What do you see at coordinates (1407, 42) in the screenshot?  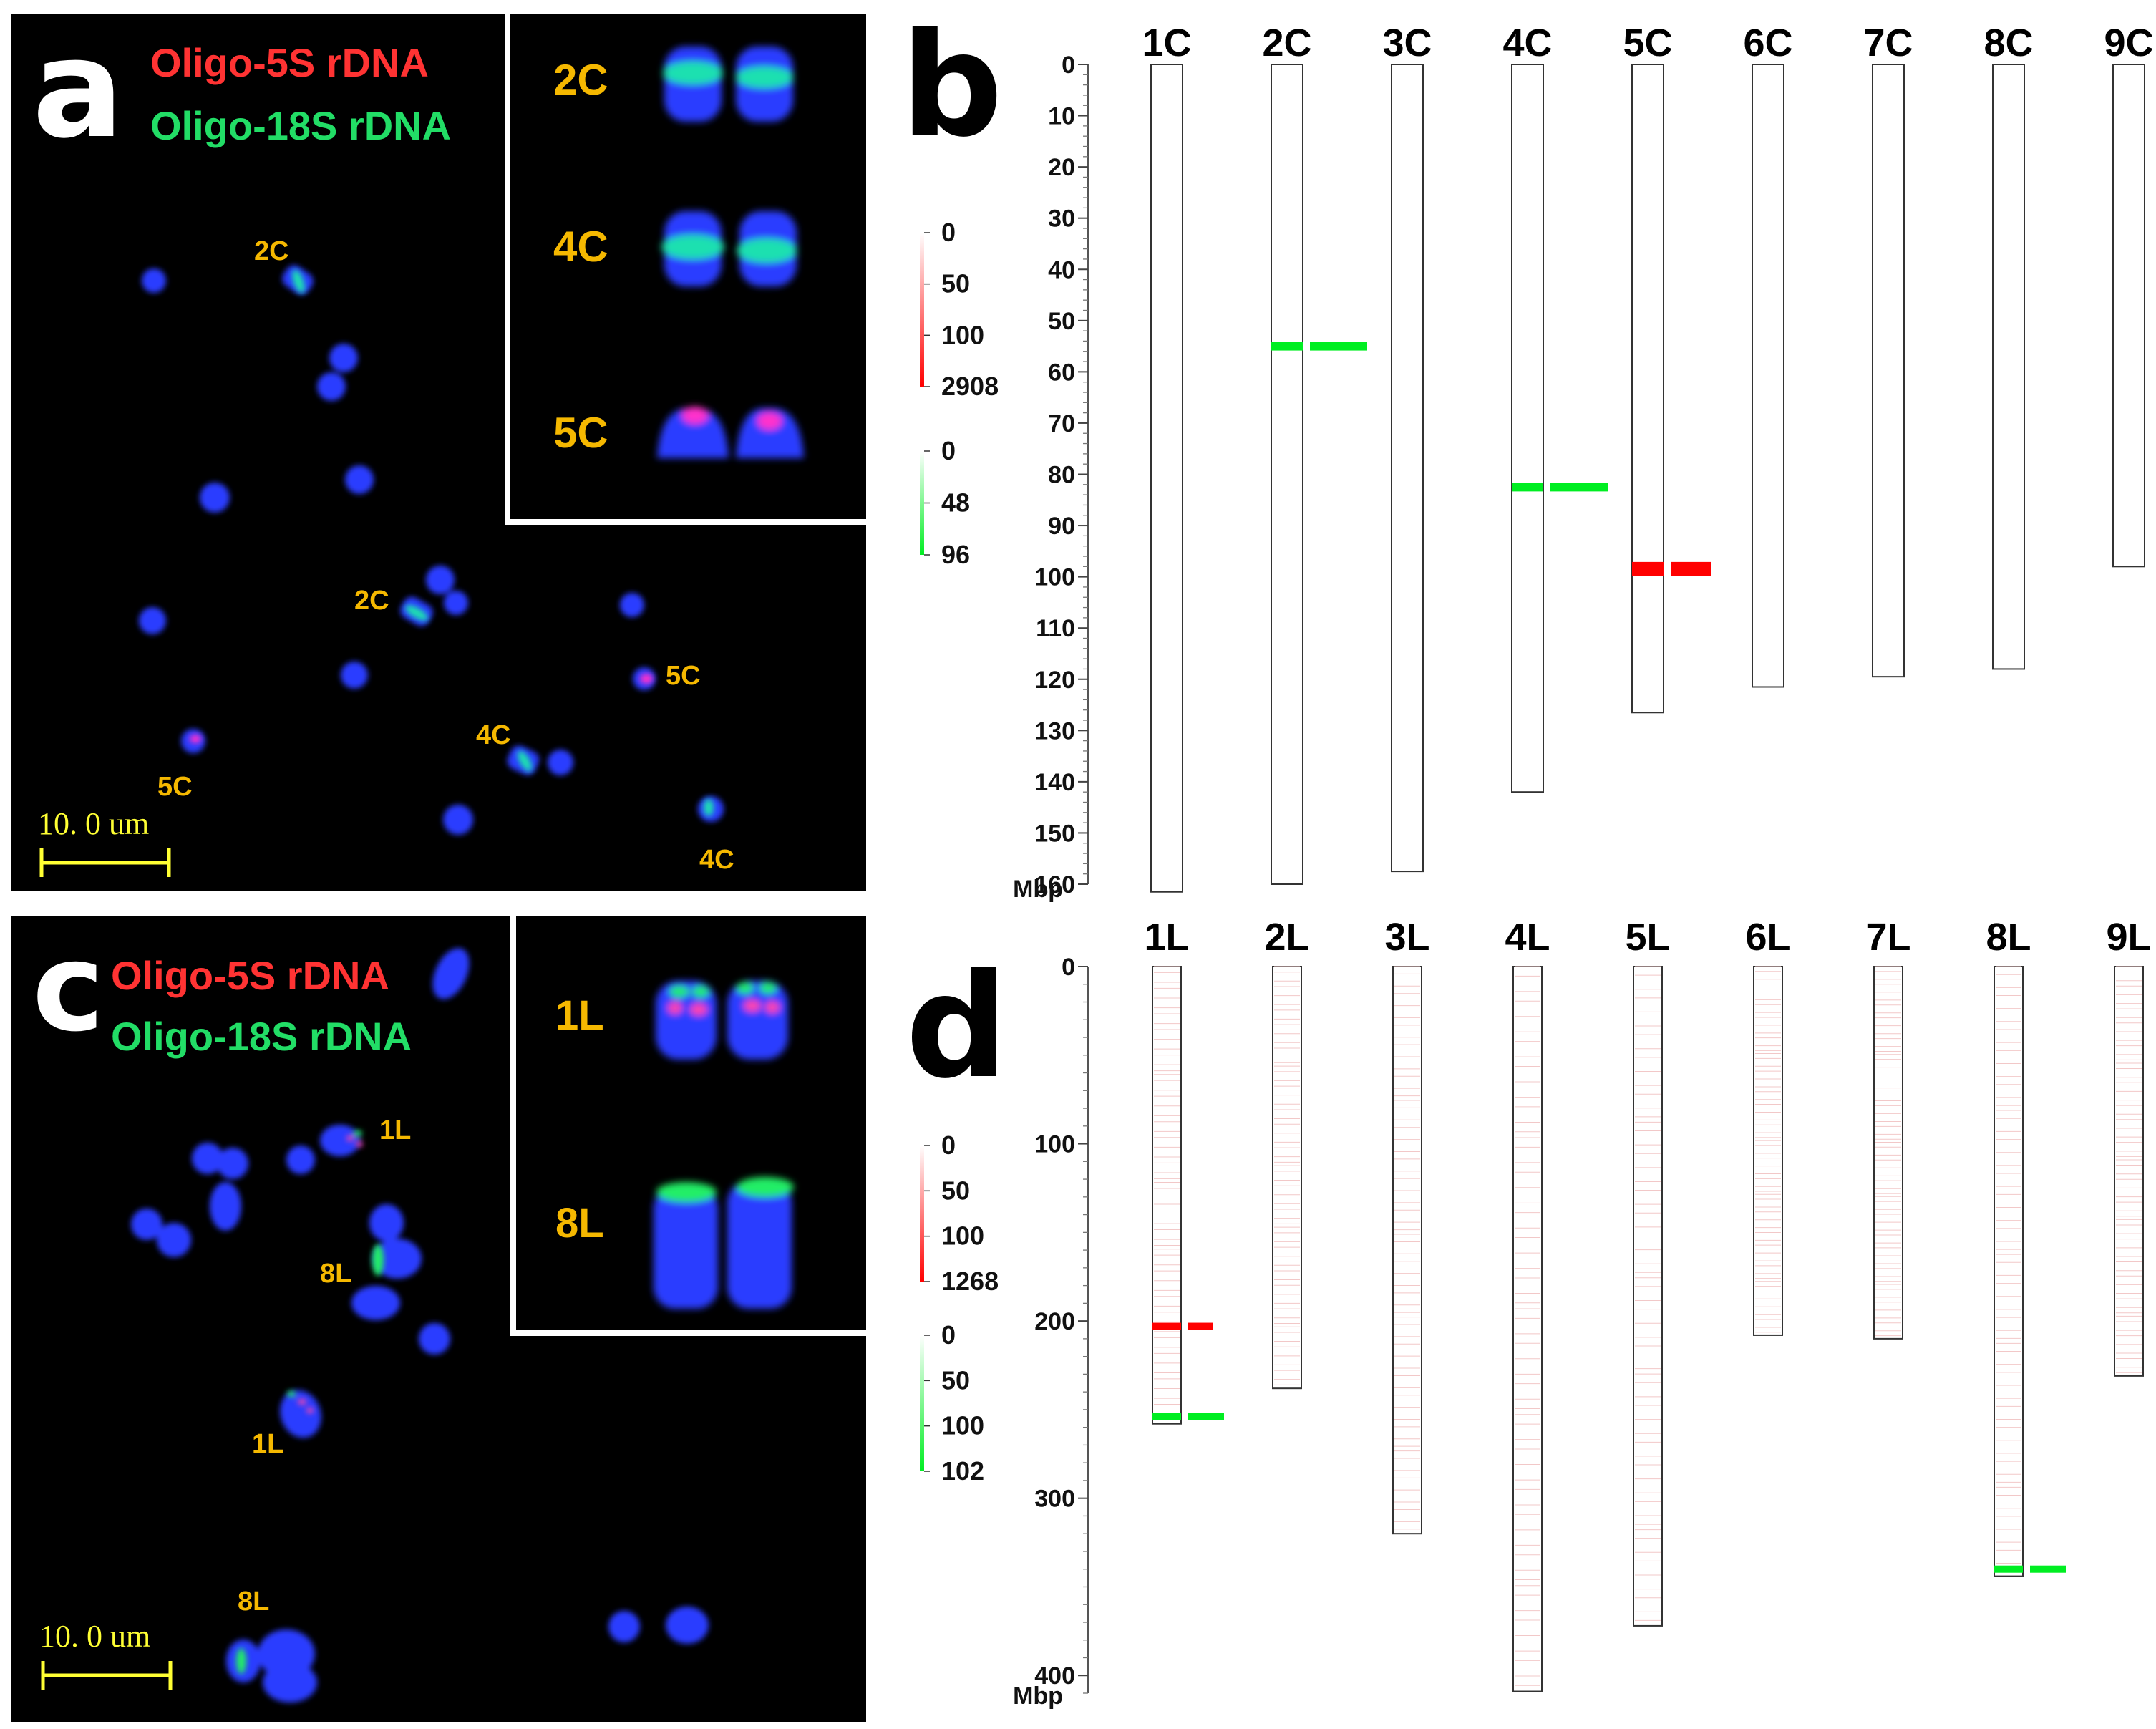 I see `chromosome-name: 3C` at bounding box center [1407, 42].